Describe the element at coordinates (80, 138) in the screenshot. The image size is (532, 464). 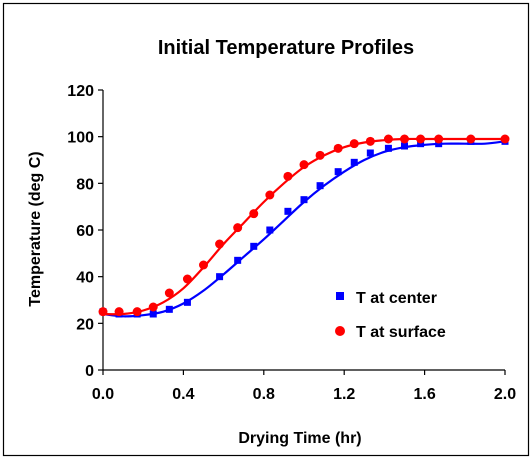
I see `y-tick-label: 100` at that location.